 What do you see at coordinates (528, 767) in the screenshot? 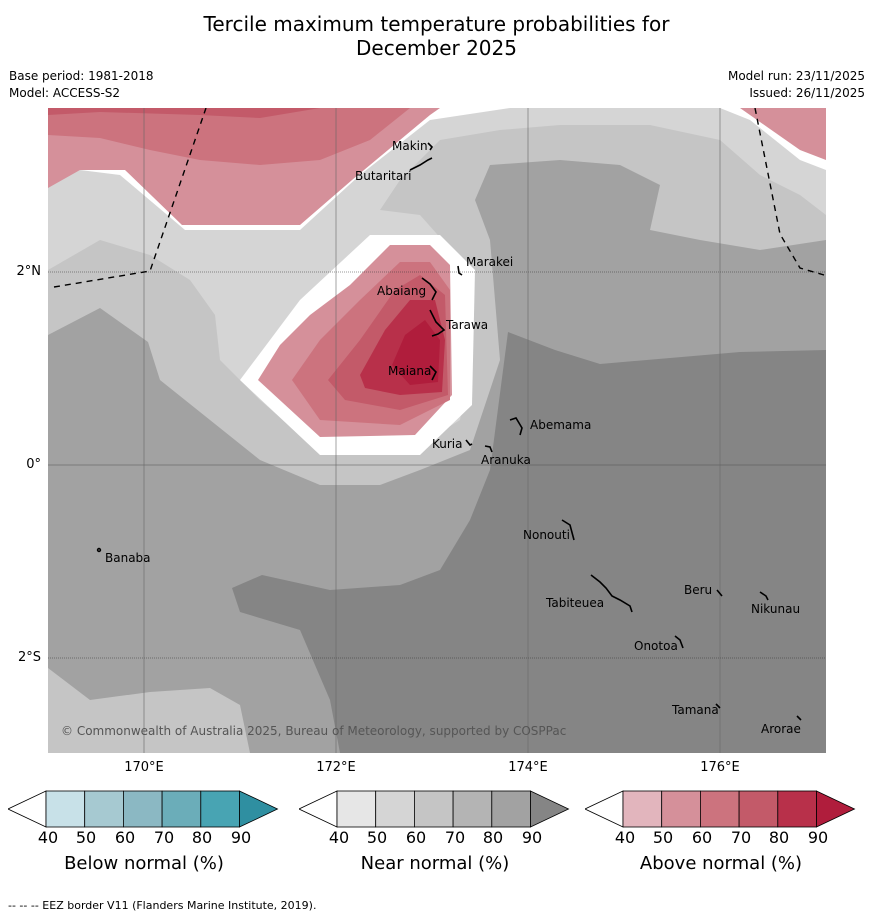
I see `lon-label-174: 174°E` at bounding box center [528, 767].